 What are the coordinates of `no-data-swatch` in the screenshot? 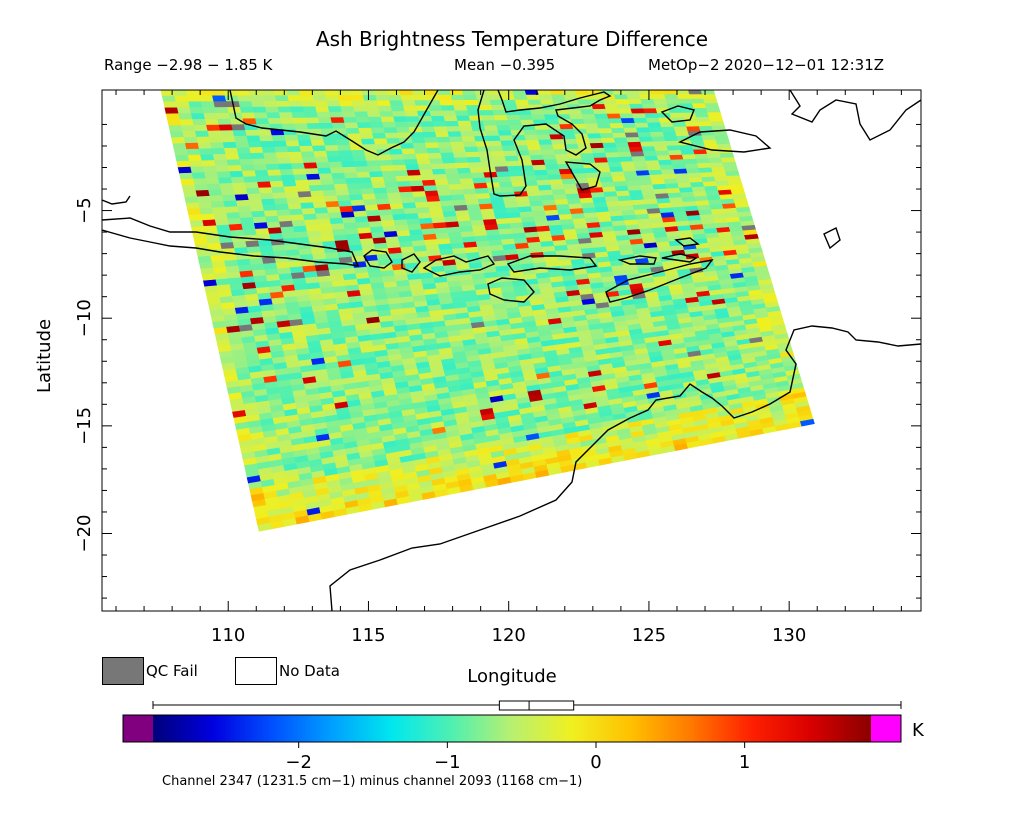 It's located at (256, 671).